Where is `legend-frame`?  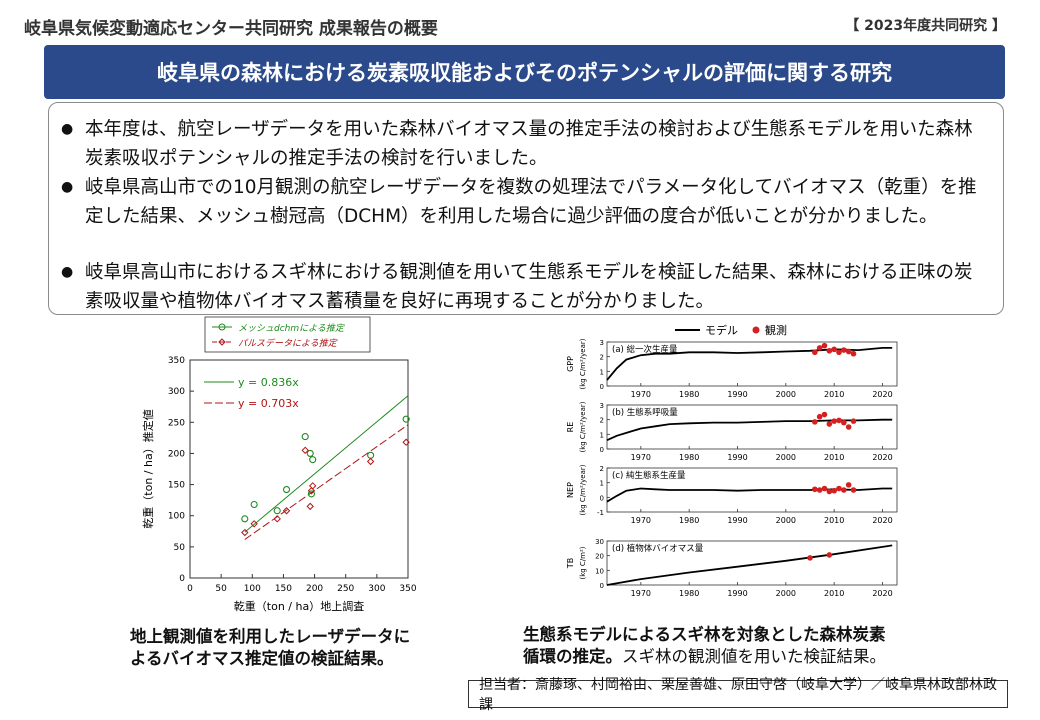 legend-frame is located at coordinates (287, 334).